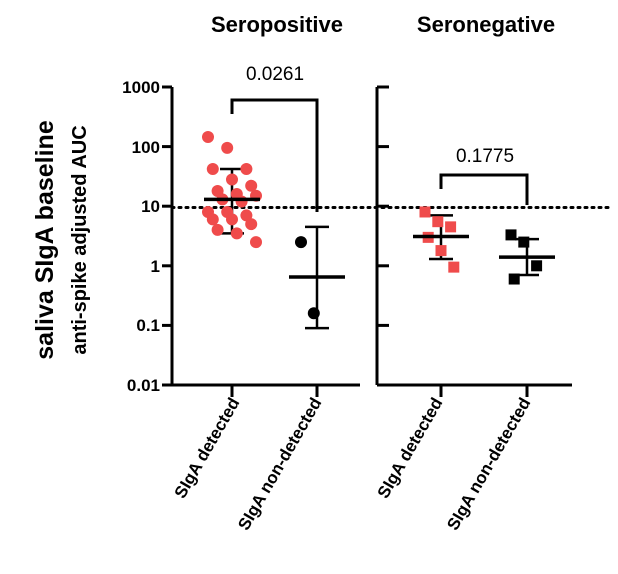 This screenshot has width=618, height=574. What do you see at coordinates (485, 156) in the screenshot?
I see `p-value-label: 0.1775` at bounding box center [485, 156].